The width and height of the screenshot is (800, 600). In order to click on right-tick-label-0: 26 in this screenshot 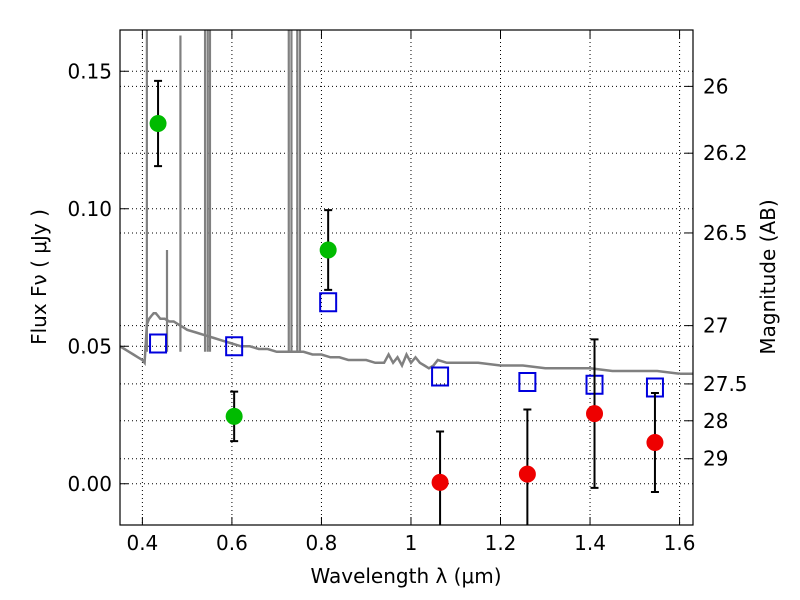, I will do `click(715, 86)`.